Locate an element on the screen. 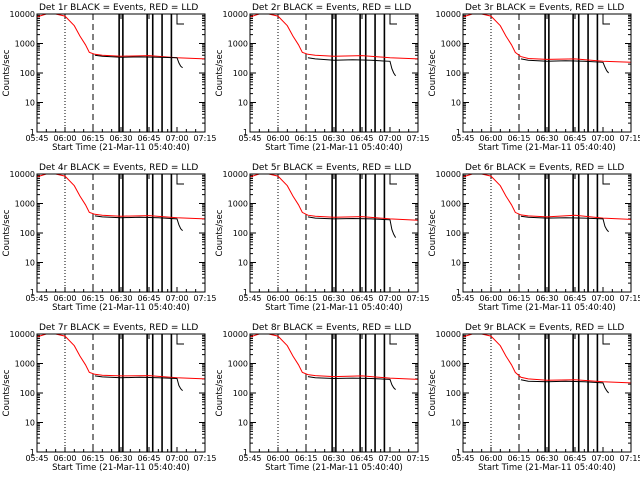  panel-title: Det 8r BLACK = Events, RED = LLD is located at coordinates (331, 328).